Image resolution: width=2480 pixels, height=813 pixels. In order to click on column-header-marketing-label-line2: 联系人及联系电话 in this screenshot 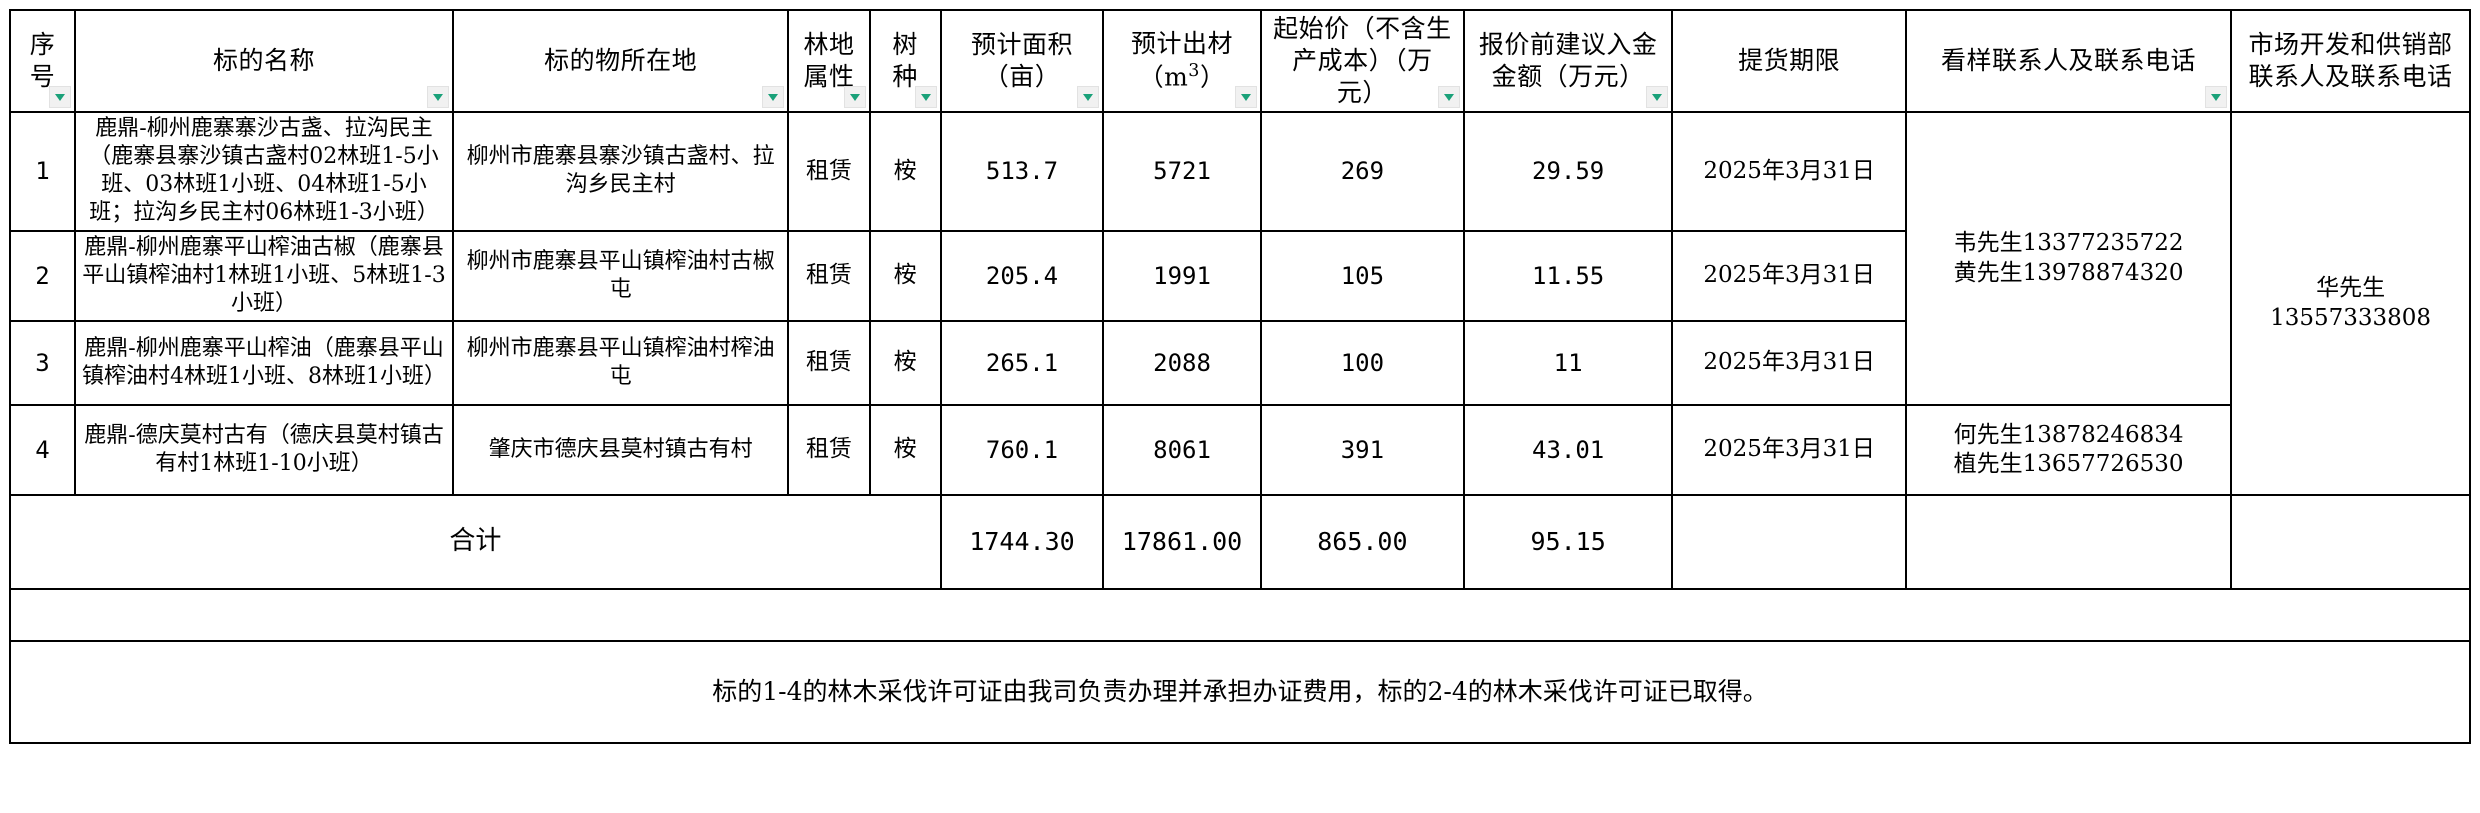, I will do `click(2350, 76)`.